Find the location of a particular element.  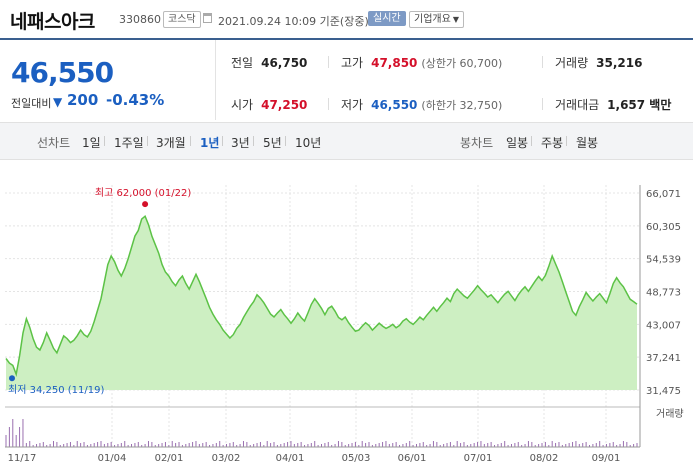

max-point-marker is located at coordinates (145, 204).